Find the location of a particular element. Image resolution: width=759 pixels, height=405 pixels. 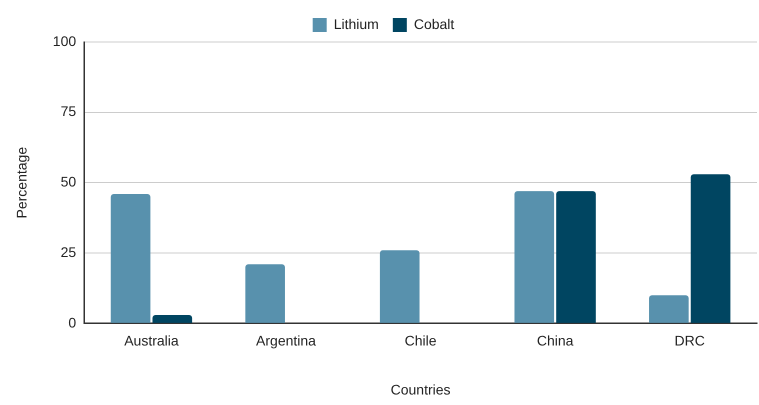

x-tick-label: China is located at coordinates (555, 340).